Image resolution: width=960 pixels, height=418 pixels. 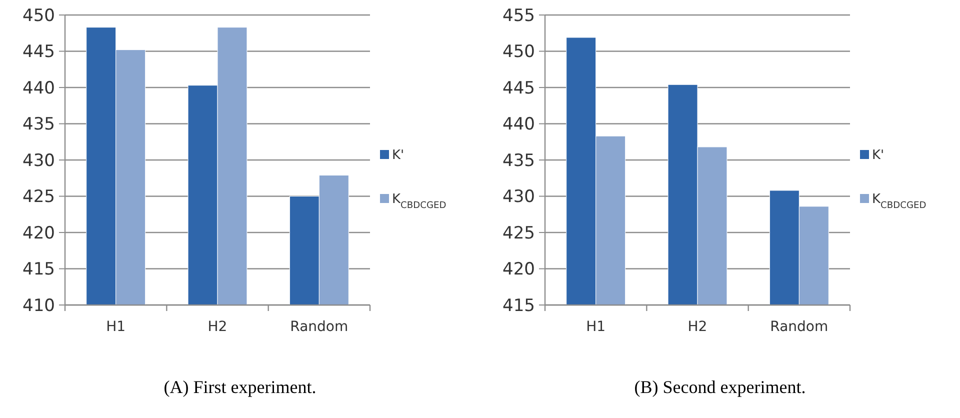 What do you see at coordinates (720, 387) in the screenshot?
I see `text: (B) Second experiment.` at bounding box center [720, 387].